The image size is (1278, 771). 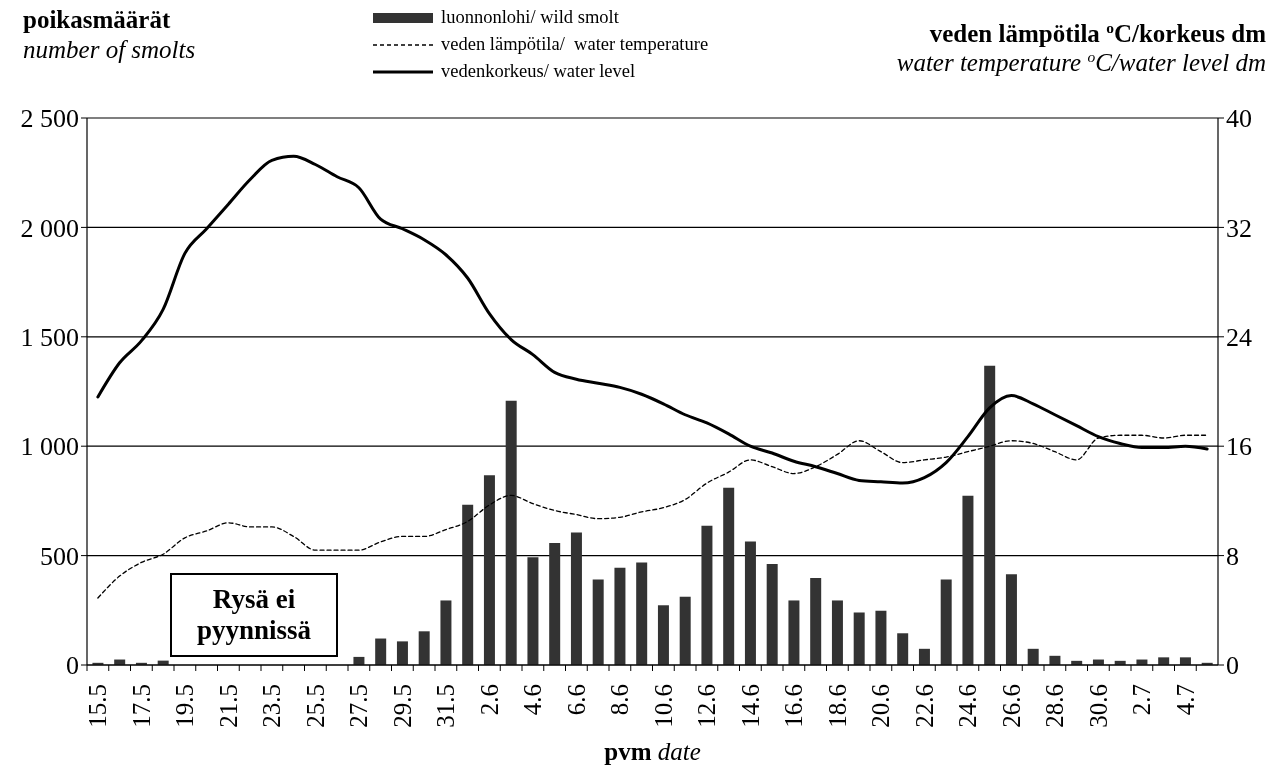 What do you see at coordinates (272, 706) in the screenshot?
I see `x-tick-label: 23.5` at bounding box center [272, 706].